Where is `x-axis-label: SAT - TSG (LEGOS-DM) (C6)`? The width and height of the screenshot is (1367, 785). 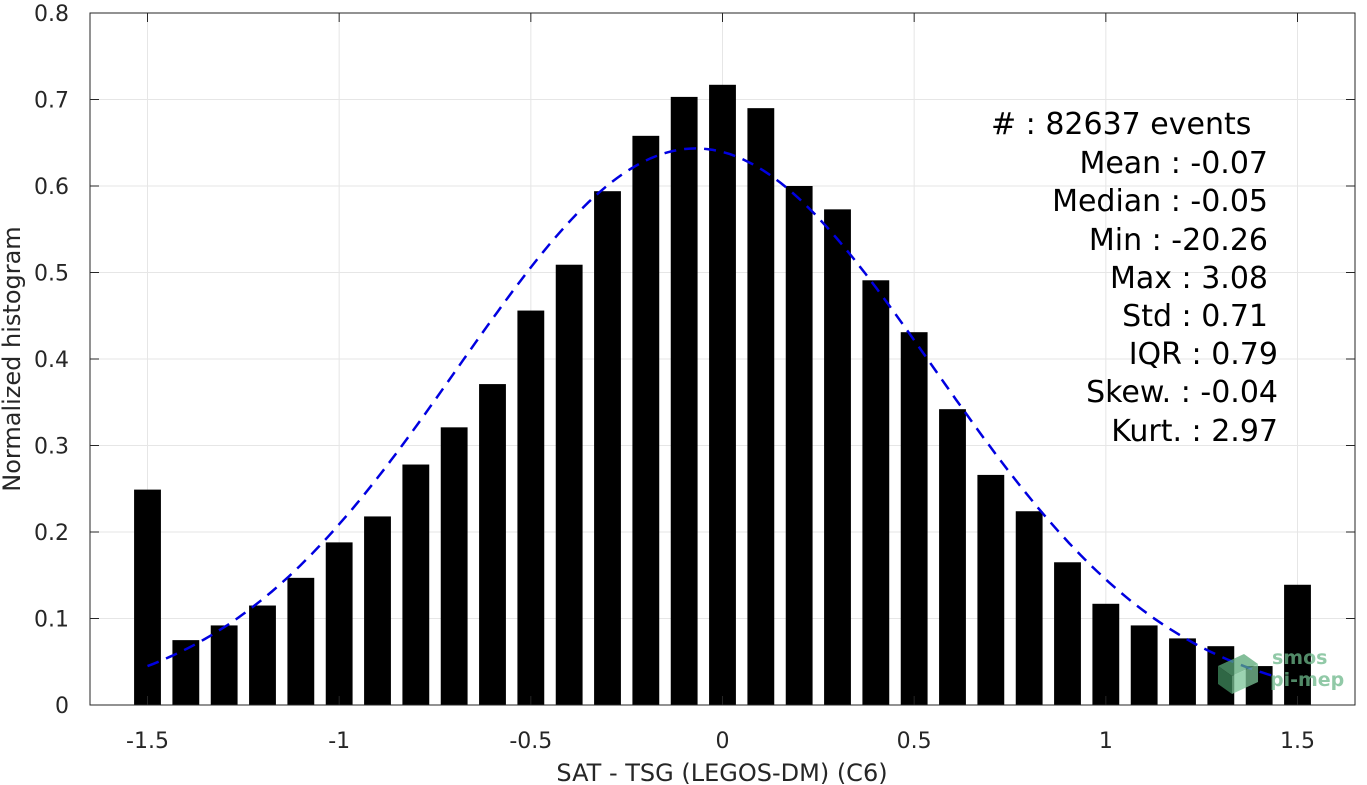 x-axis-label: SAT - TSG (LEGOS-DM) (C6) is located at coordinates (721, 772).